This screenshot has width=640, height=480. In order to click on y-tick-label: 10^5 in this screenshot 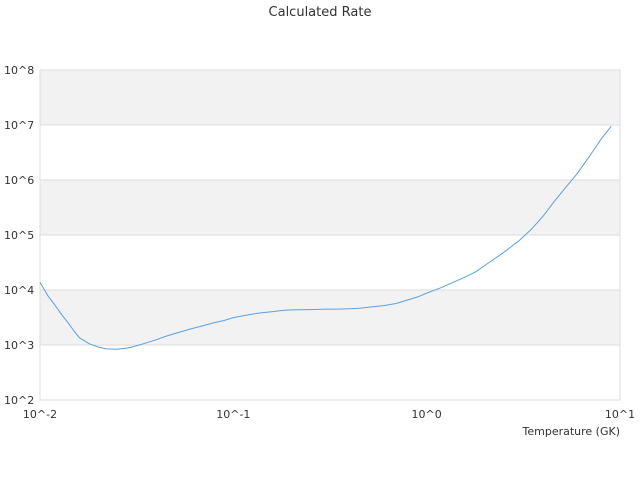, I will do `click(19, 235)`.